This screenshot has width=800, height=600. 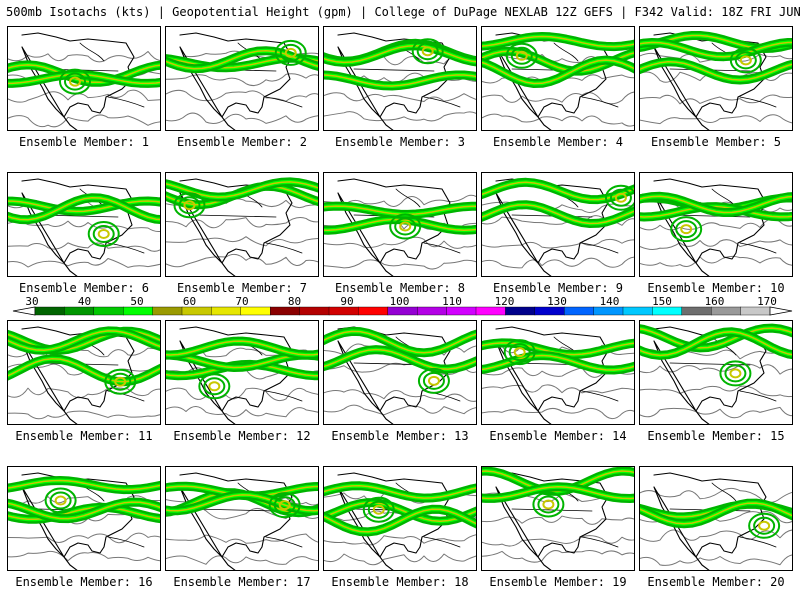 I want to click on border-line, so click(x=236, y=510).